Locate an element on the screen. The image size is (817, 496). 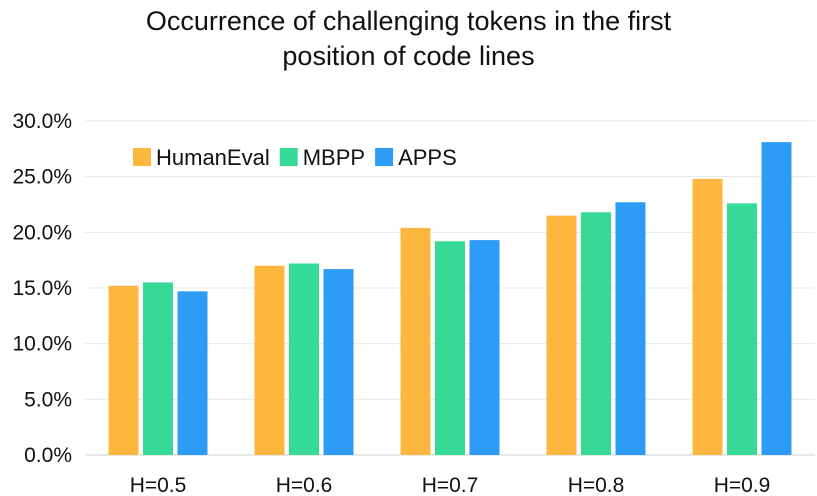
y-axis-tick-labels: 0.0% 5.0% 10.0% 15.0% 20.0% 25.0% 30.0% is located at coordinates (42, 288).